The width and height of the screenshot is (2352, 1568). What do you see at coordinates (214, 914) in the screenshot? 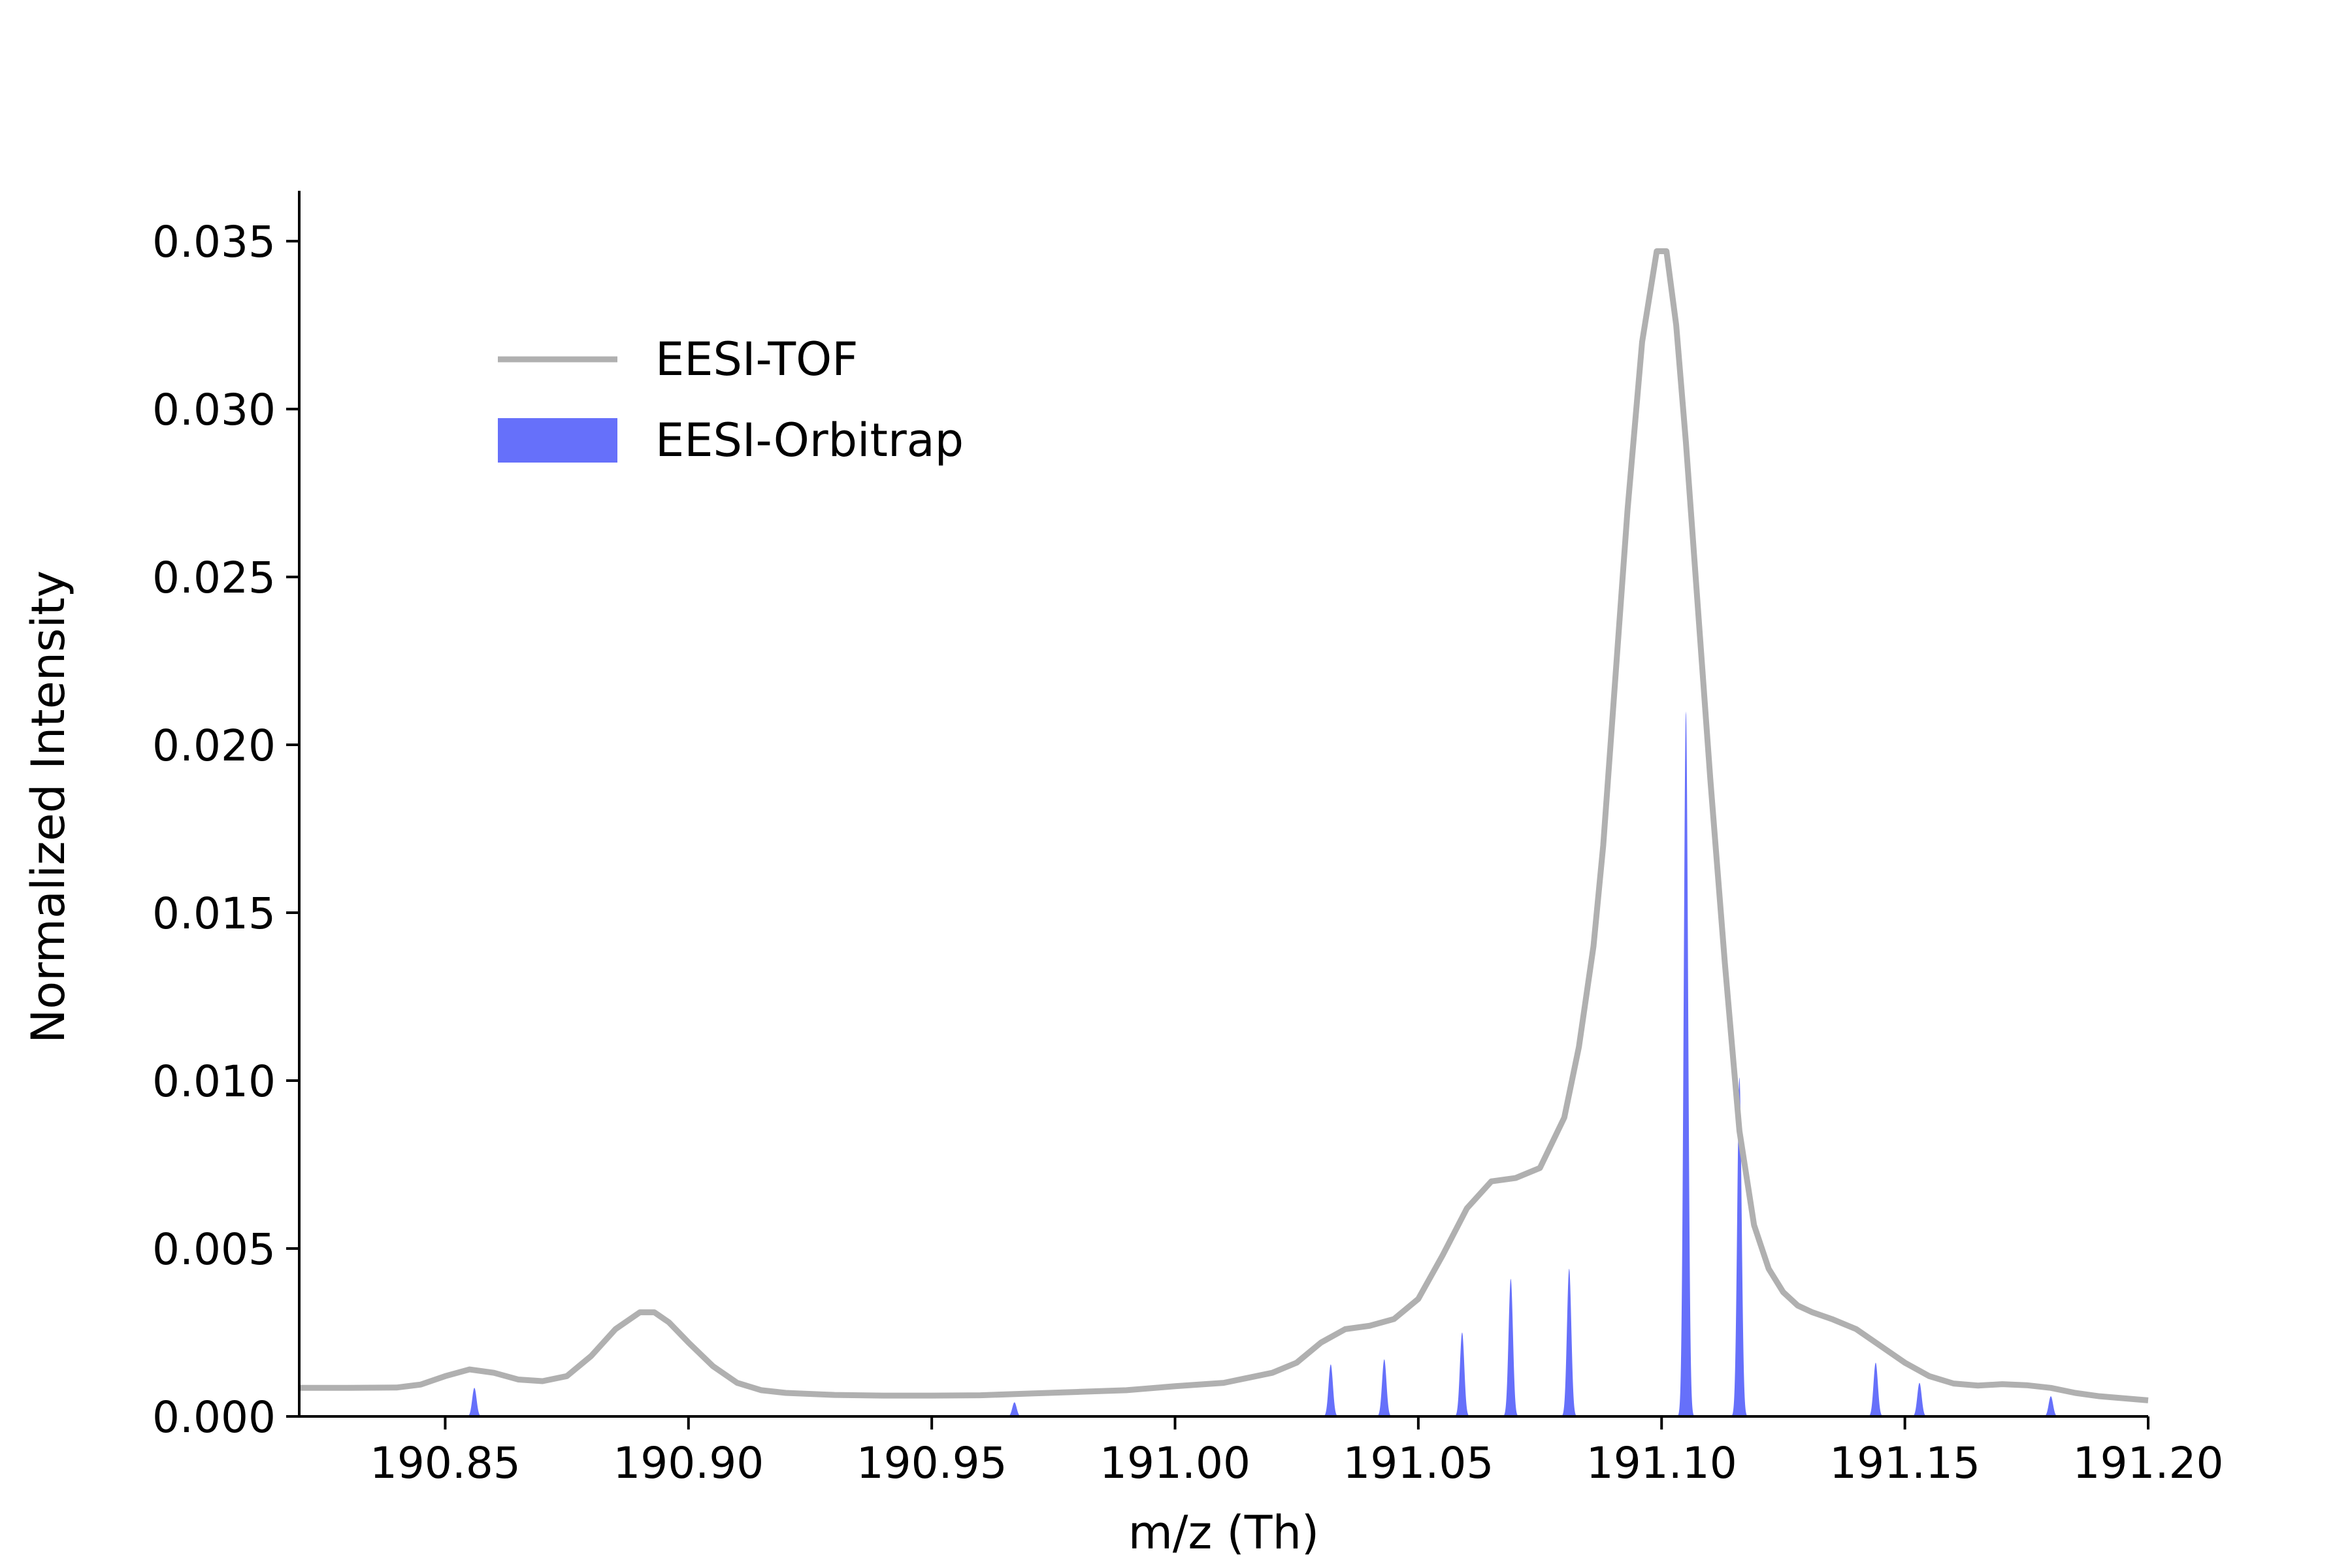
I see `y-tick-label: 0.015` at bounding box center [214, 914].